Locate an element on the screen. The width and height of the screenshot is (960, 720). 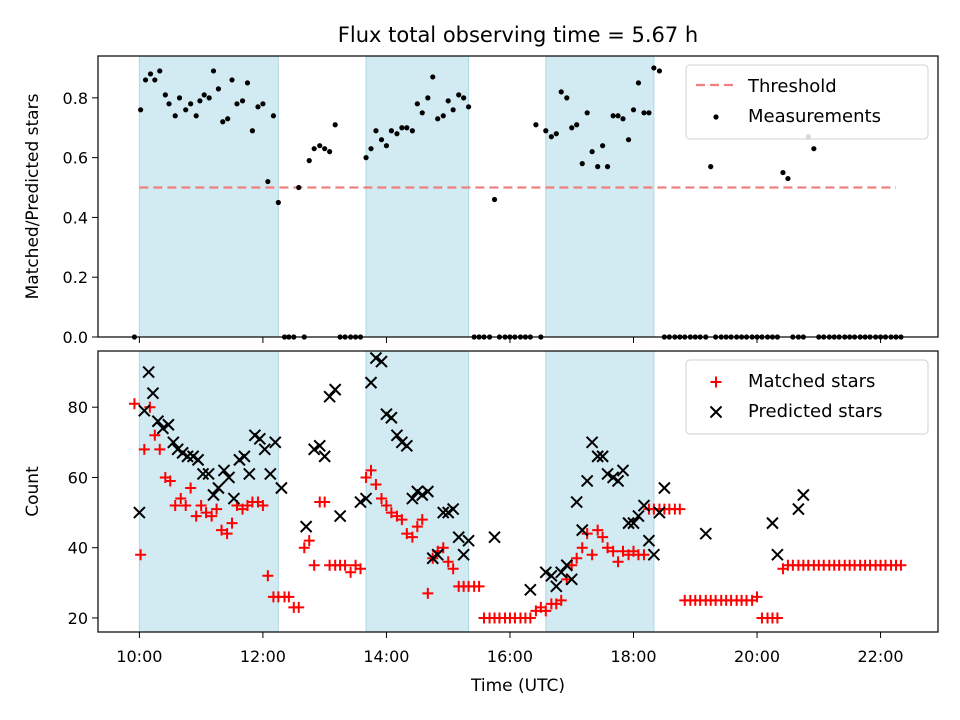
legend-swatch is located at coordinates (716, 412).